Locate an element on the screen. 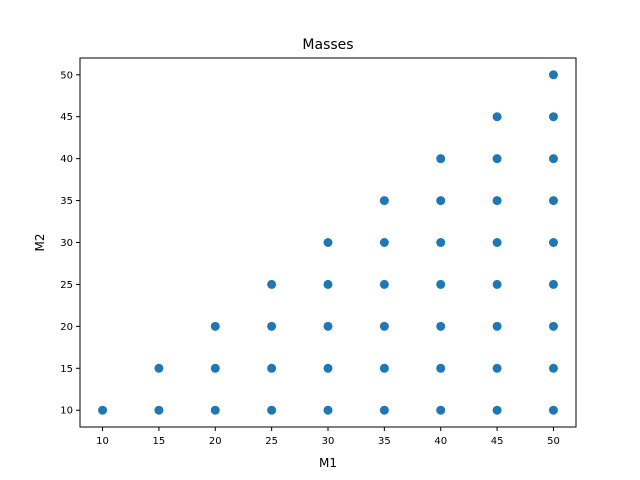 This screenshot has height=480, width=640. x-tick-label: 20 is located at coordinates (215, 441).